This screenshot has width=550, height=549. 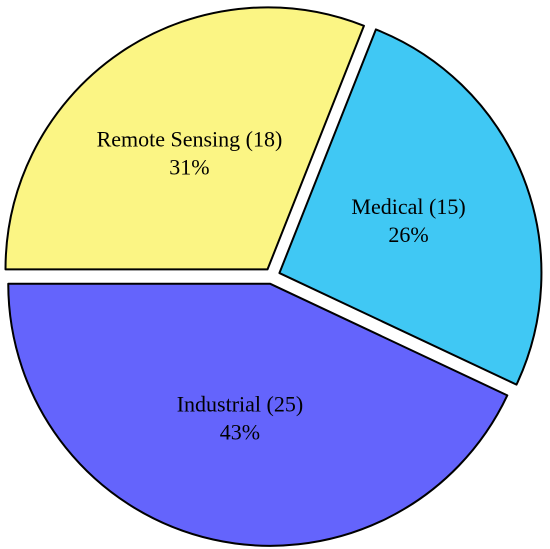 I want to click on slice-label: Medical (15), so click(x=408, y=206).